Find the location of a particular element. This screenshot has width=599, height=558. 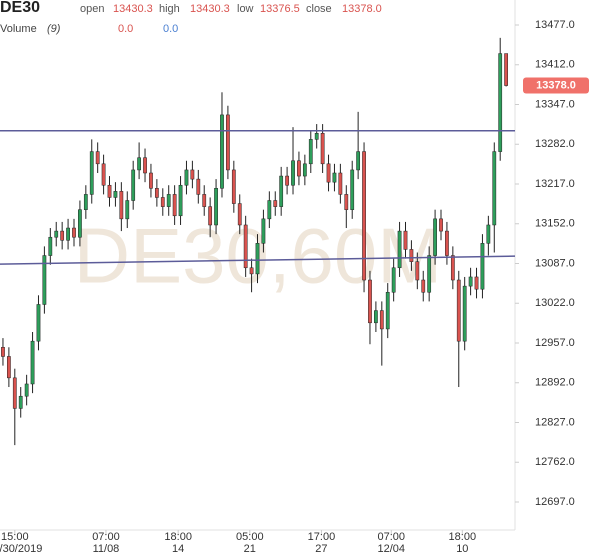

trendline is located at coordinates (258, 260).